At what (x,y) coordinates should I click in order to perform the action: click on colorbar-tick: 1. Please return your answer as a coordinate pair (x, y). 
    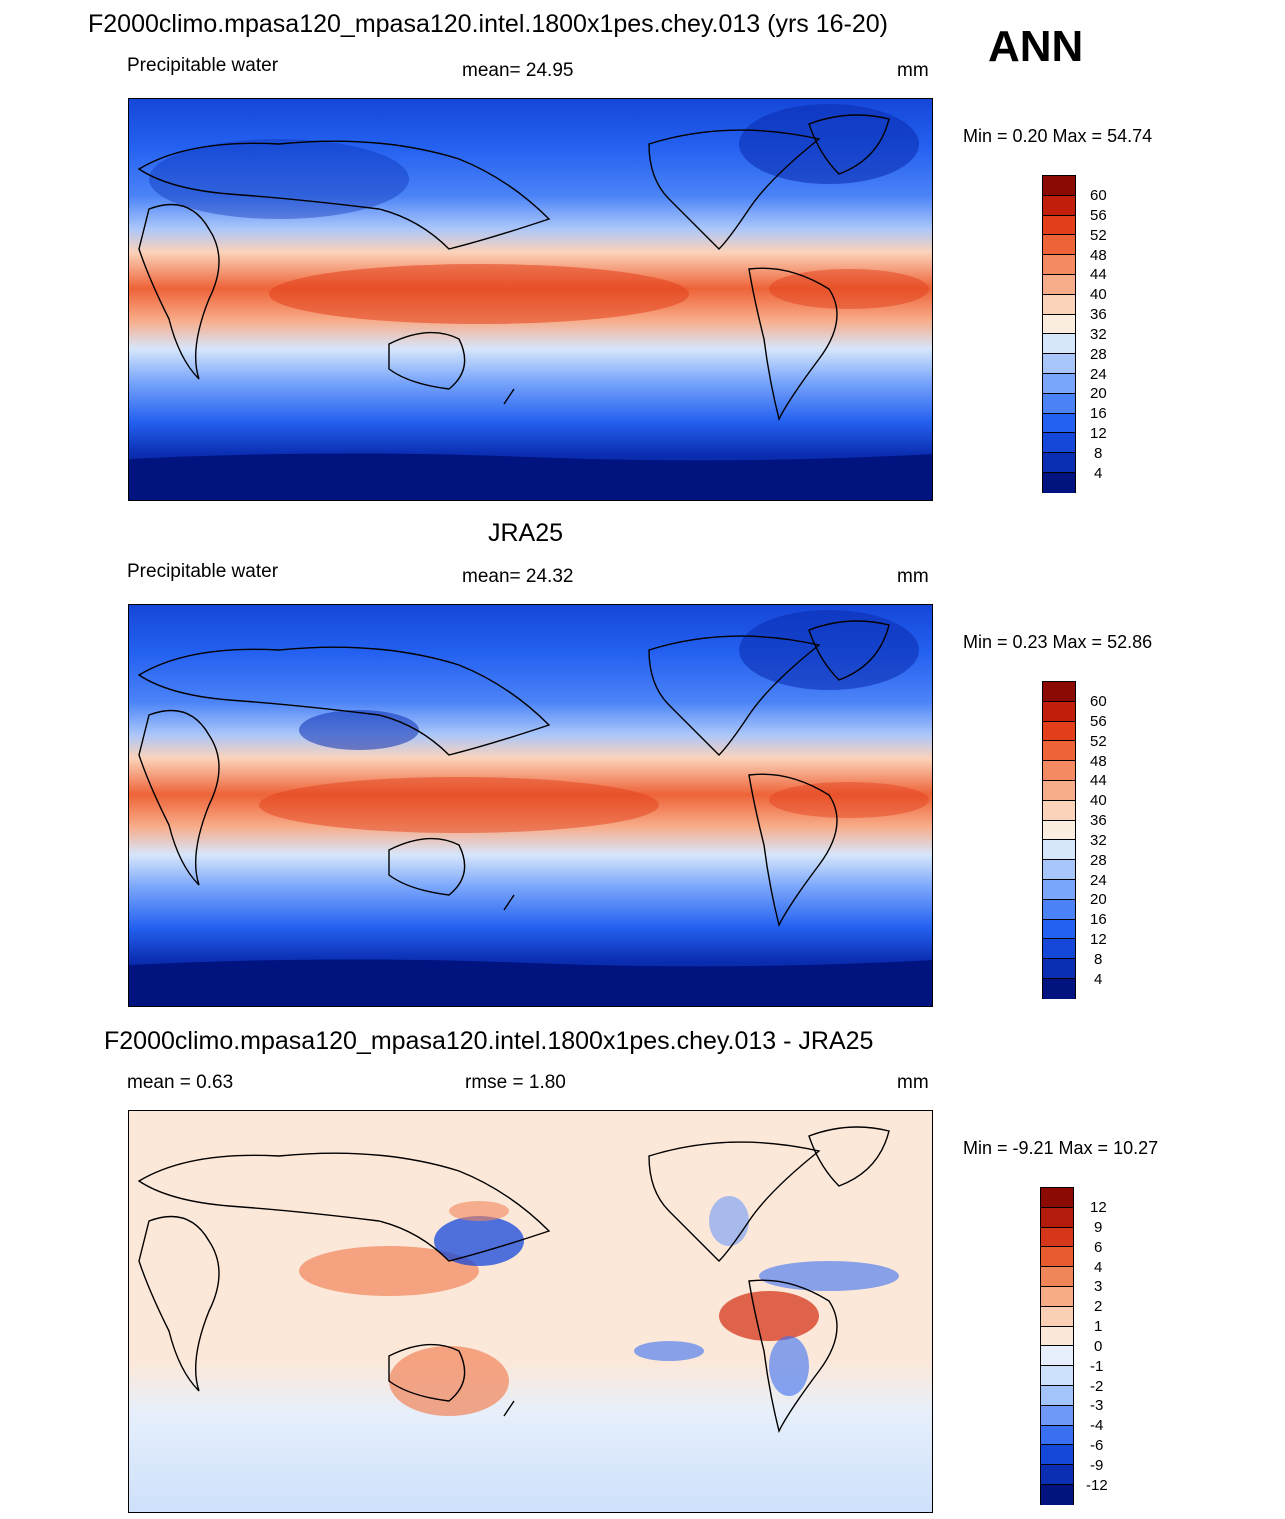
    Looking at the image, I should click on (1098, 1326).